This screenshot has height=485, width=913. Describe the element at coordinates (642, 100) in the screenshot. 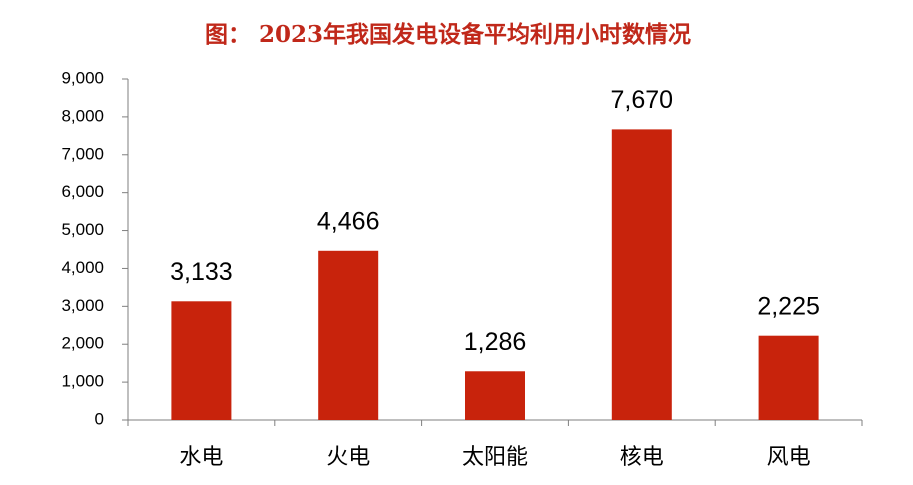

I see `value-label: 7,670` at that location.